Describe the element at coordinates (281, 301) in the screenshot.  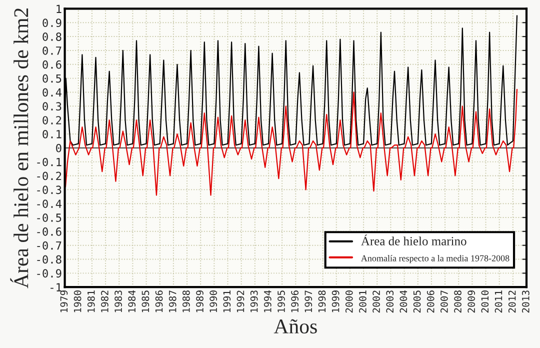
I see `x-tick-label: 1995` at that location.